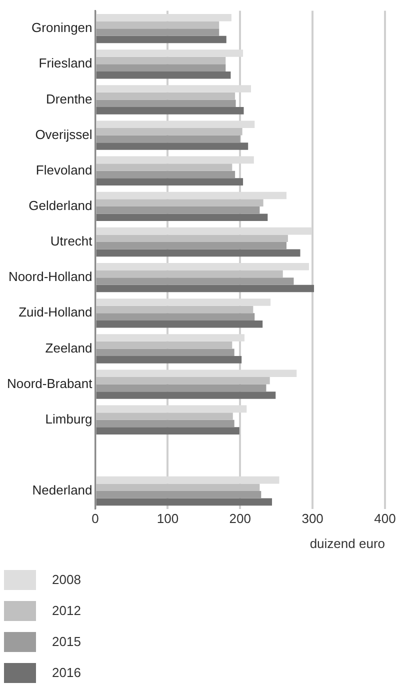 This screenshot has width=401, height=696. I want to click on y-tick-label: Utrecht, so click(71, 241).